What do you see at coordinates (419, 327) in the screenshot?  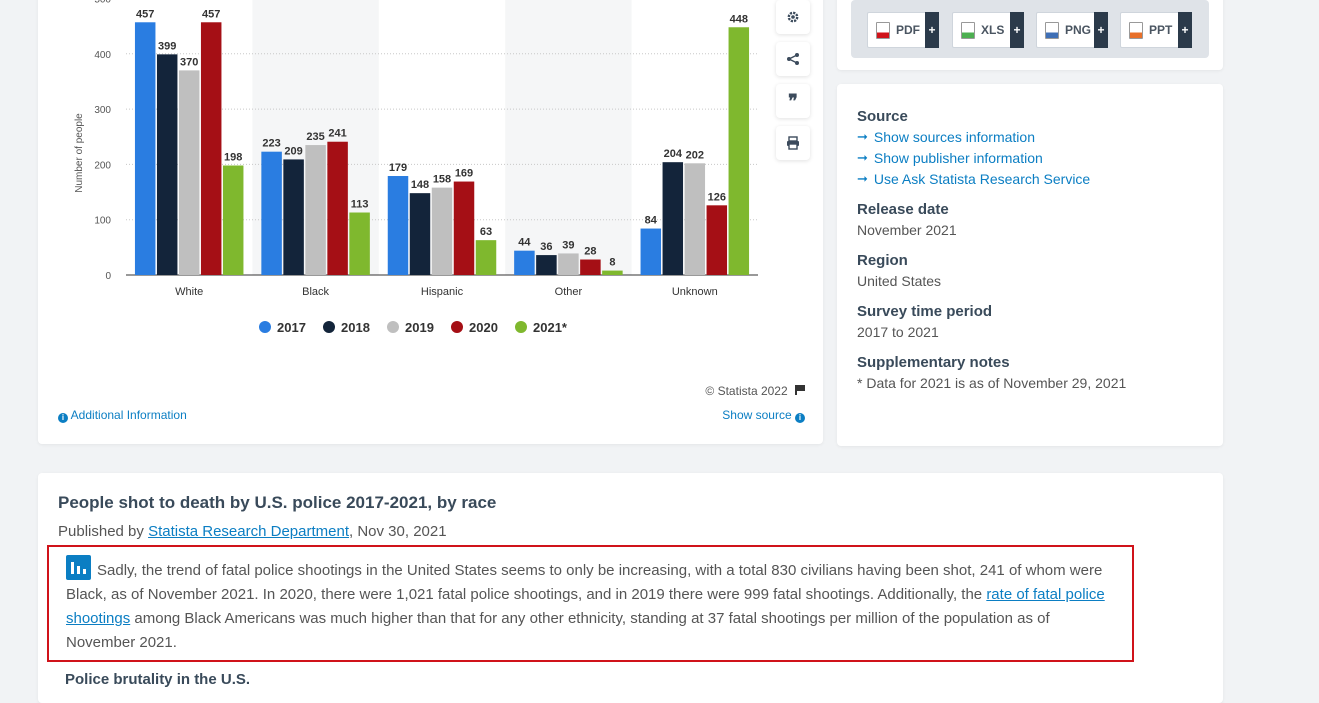 I see `legend-label: 2019` at bounding box center [419, 327].